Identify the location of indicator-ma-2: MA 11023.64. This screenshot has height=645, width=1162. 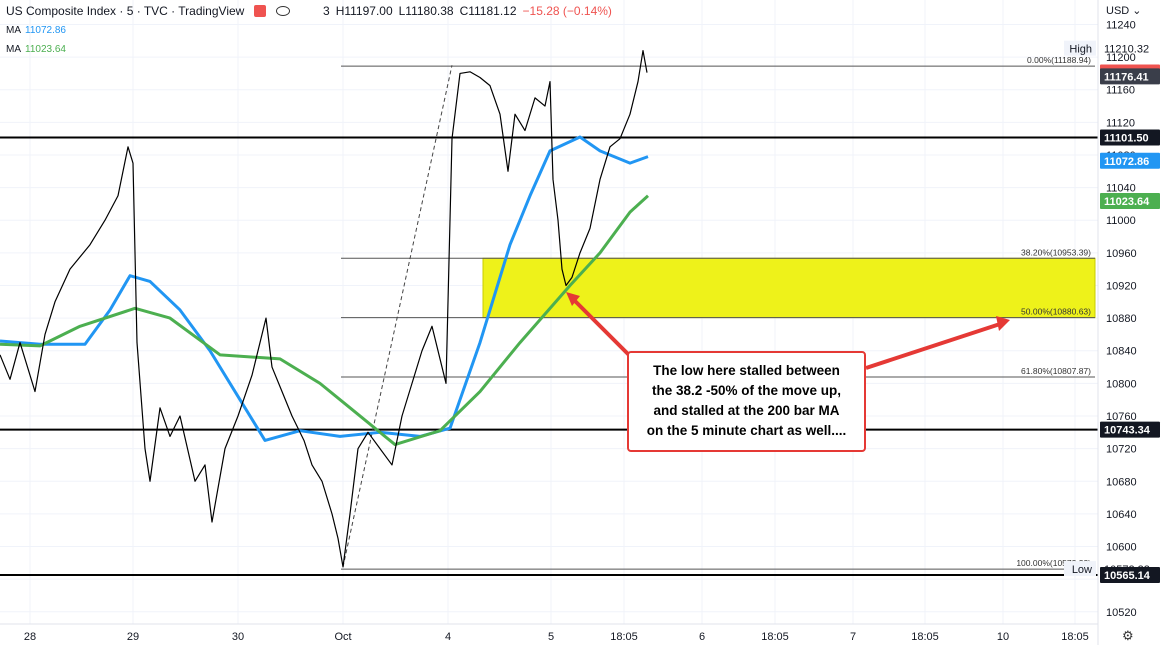
(36, 49).